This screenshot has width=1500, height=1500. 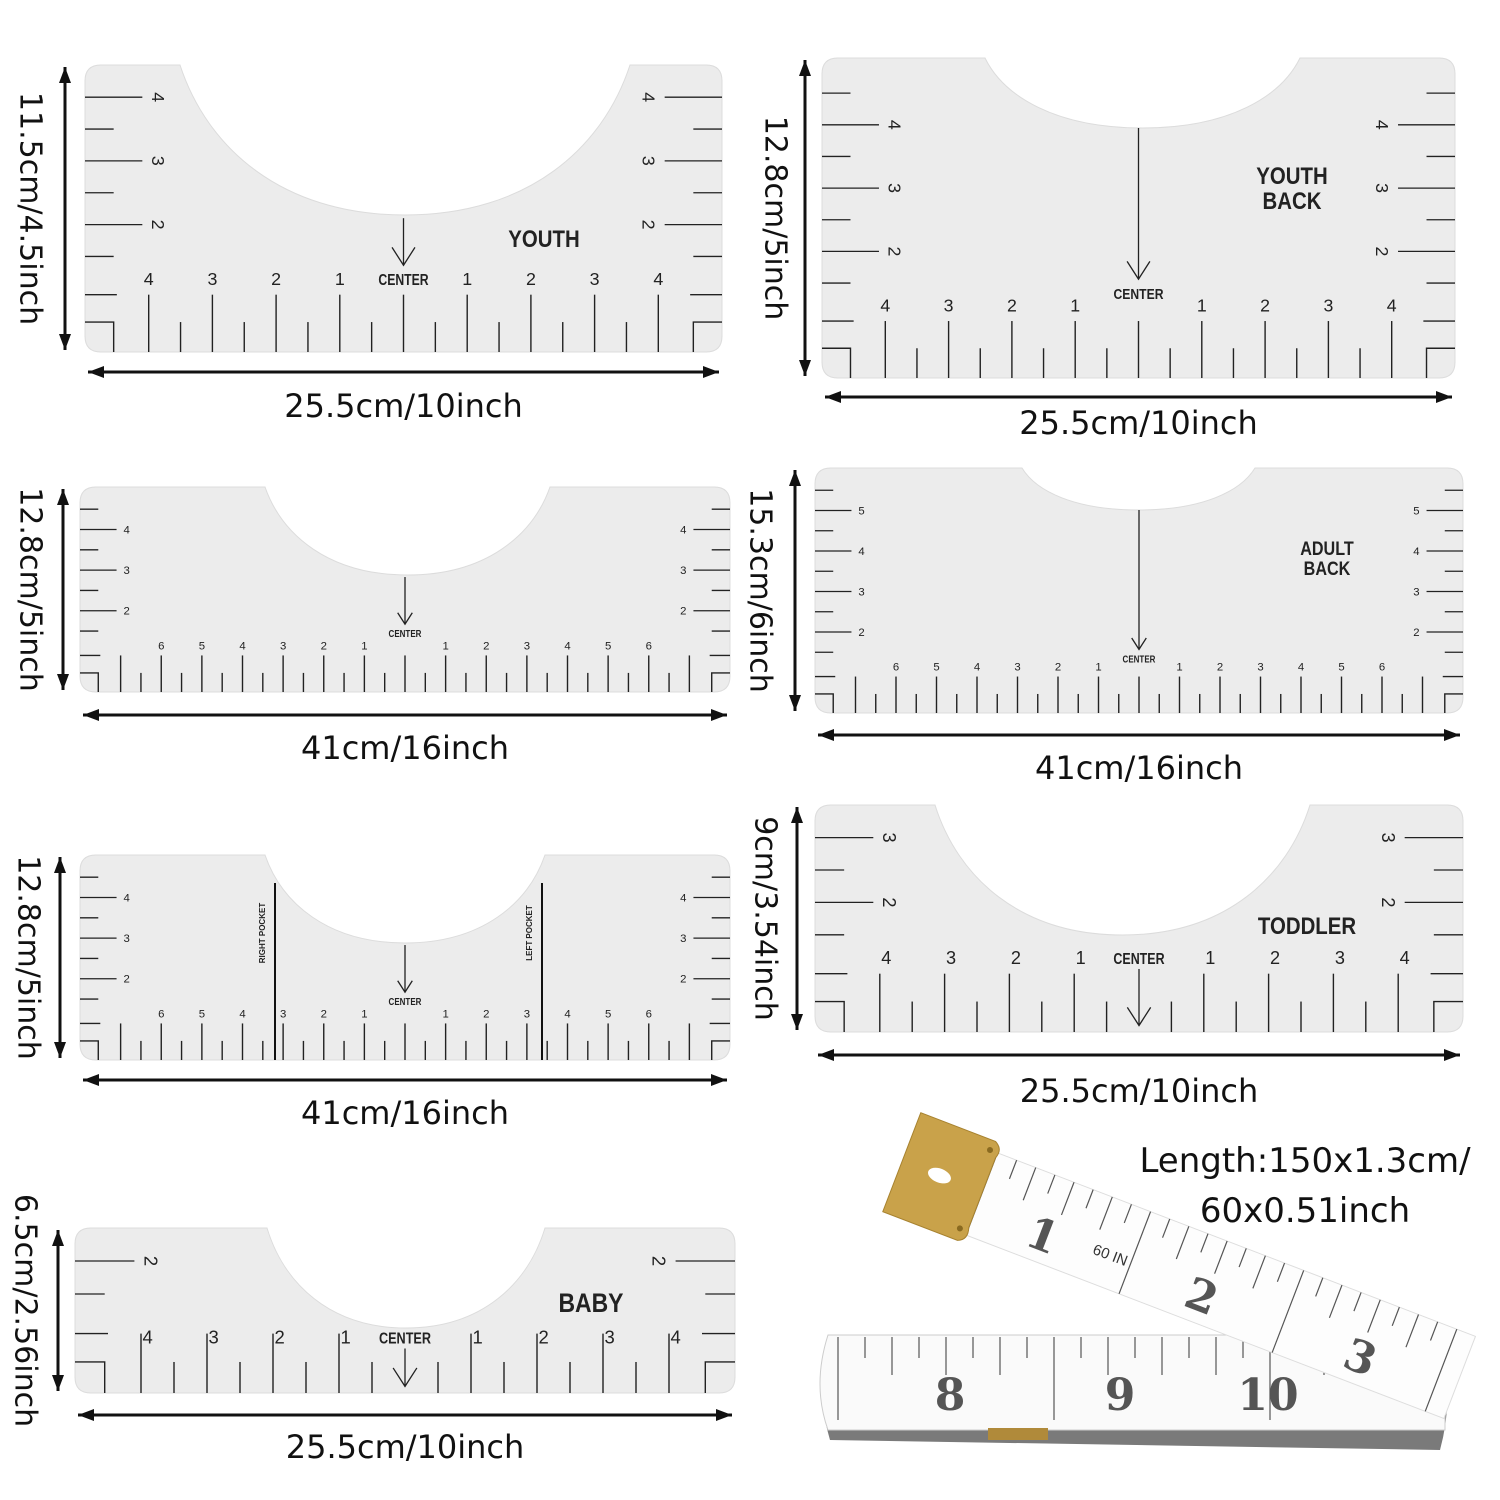 I want to click on ruler-size-label: YOUTH, so click(x=543, y=238).